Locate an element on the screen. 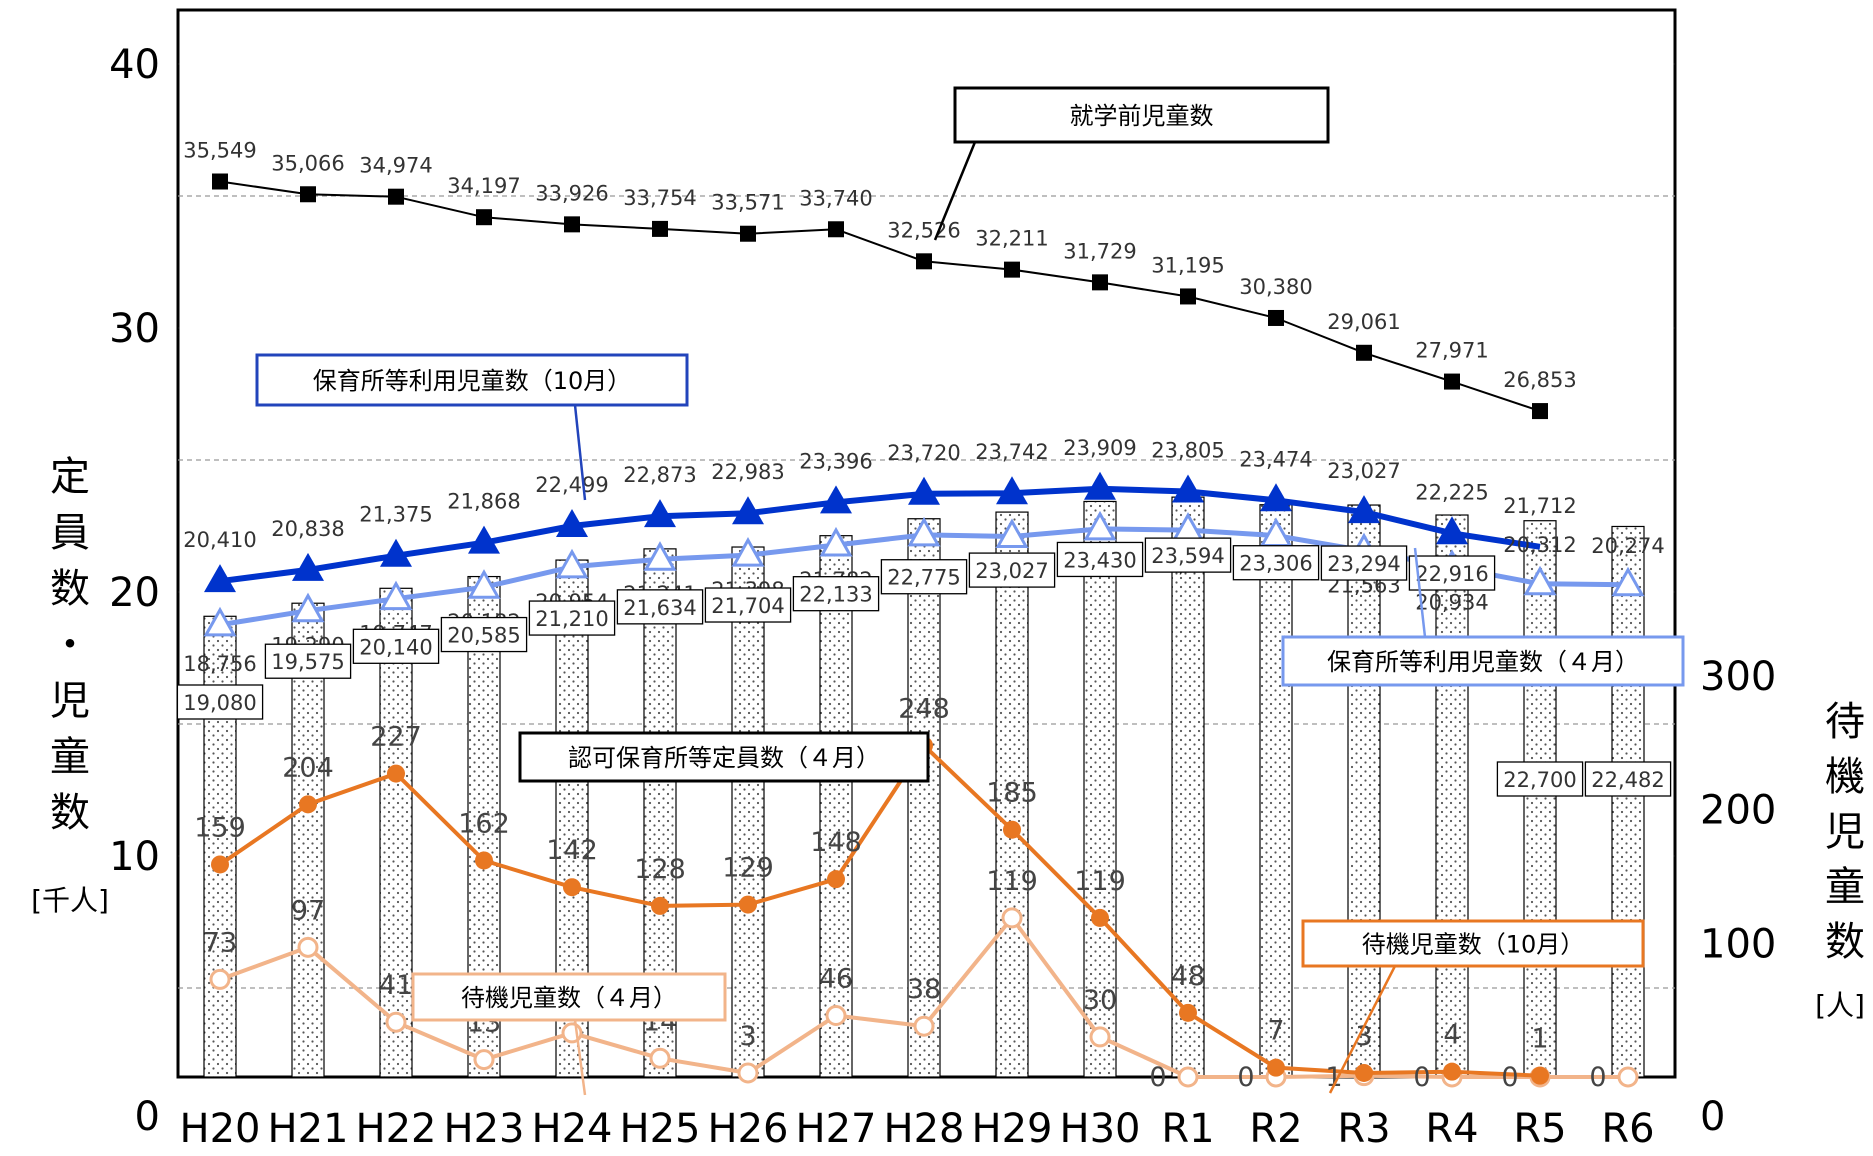 The height and width of the screenshot is (1156, 1873). point-usage-oct-R3 is located at coordinates (1364, 509).